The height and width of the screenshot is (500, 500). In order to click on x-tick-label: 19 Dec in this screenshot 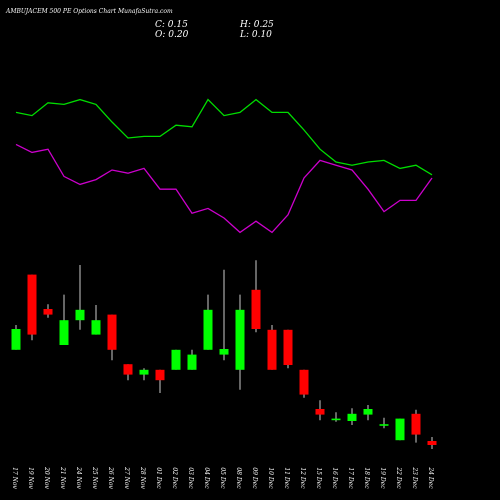, I will do `click(382, 478)`.